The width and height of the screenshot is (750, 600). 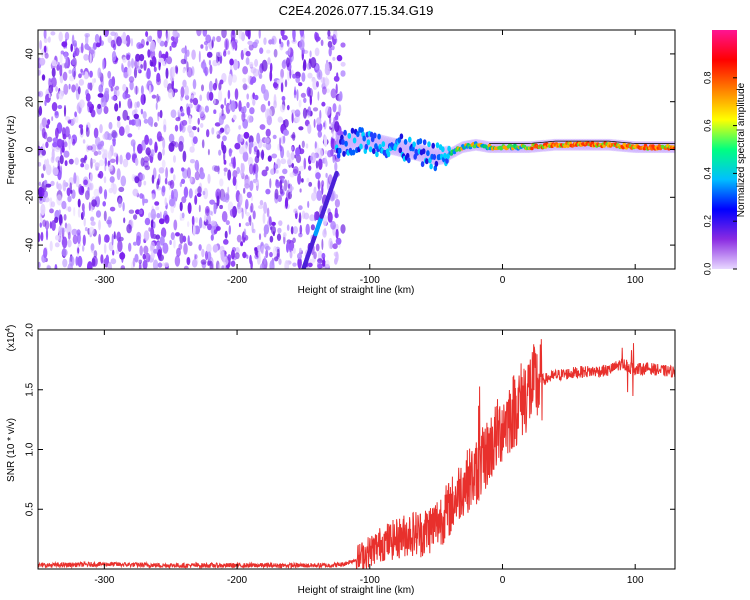 What do you see at coordinates (356, 10) in the screenshot?
I see `chart-title: C2E4.2026.077.15.34.G19` at bounding box center [356, 10].